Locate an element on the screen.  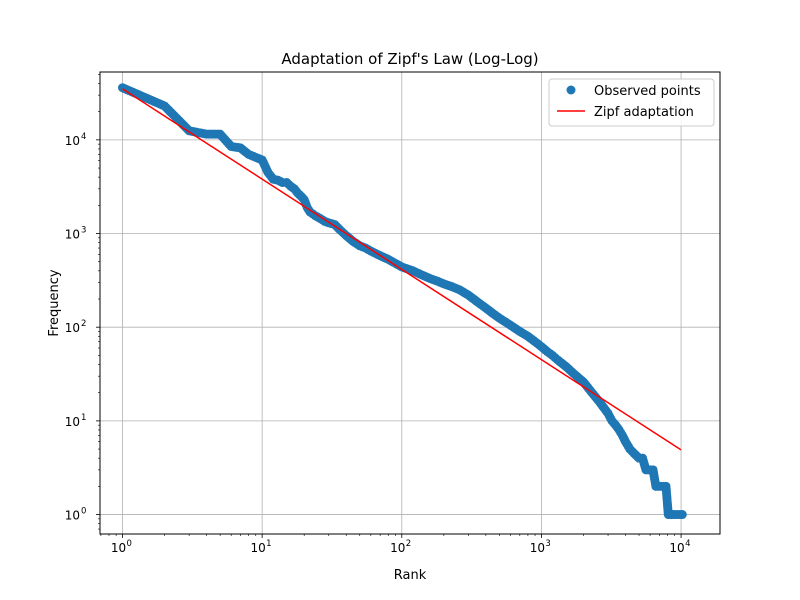
y-tick-label: 10 0 is located at coordinates (76, 515).